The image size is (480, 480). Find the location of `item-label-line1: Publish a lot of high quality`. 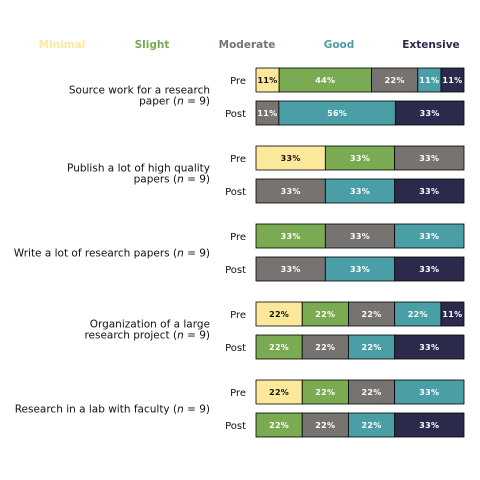

item-label-line1: Publish a lot of high quality is located at coordinates (138, 169).